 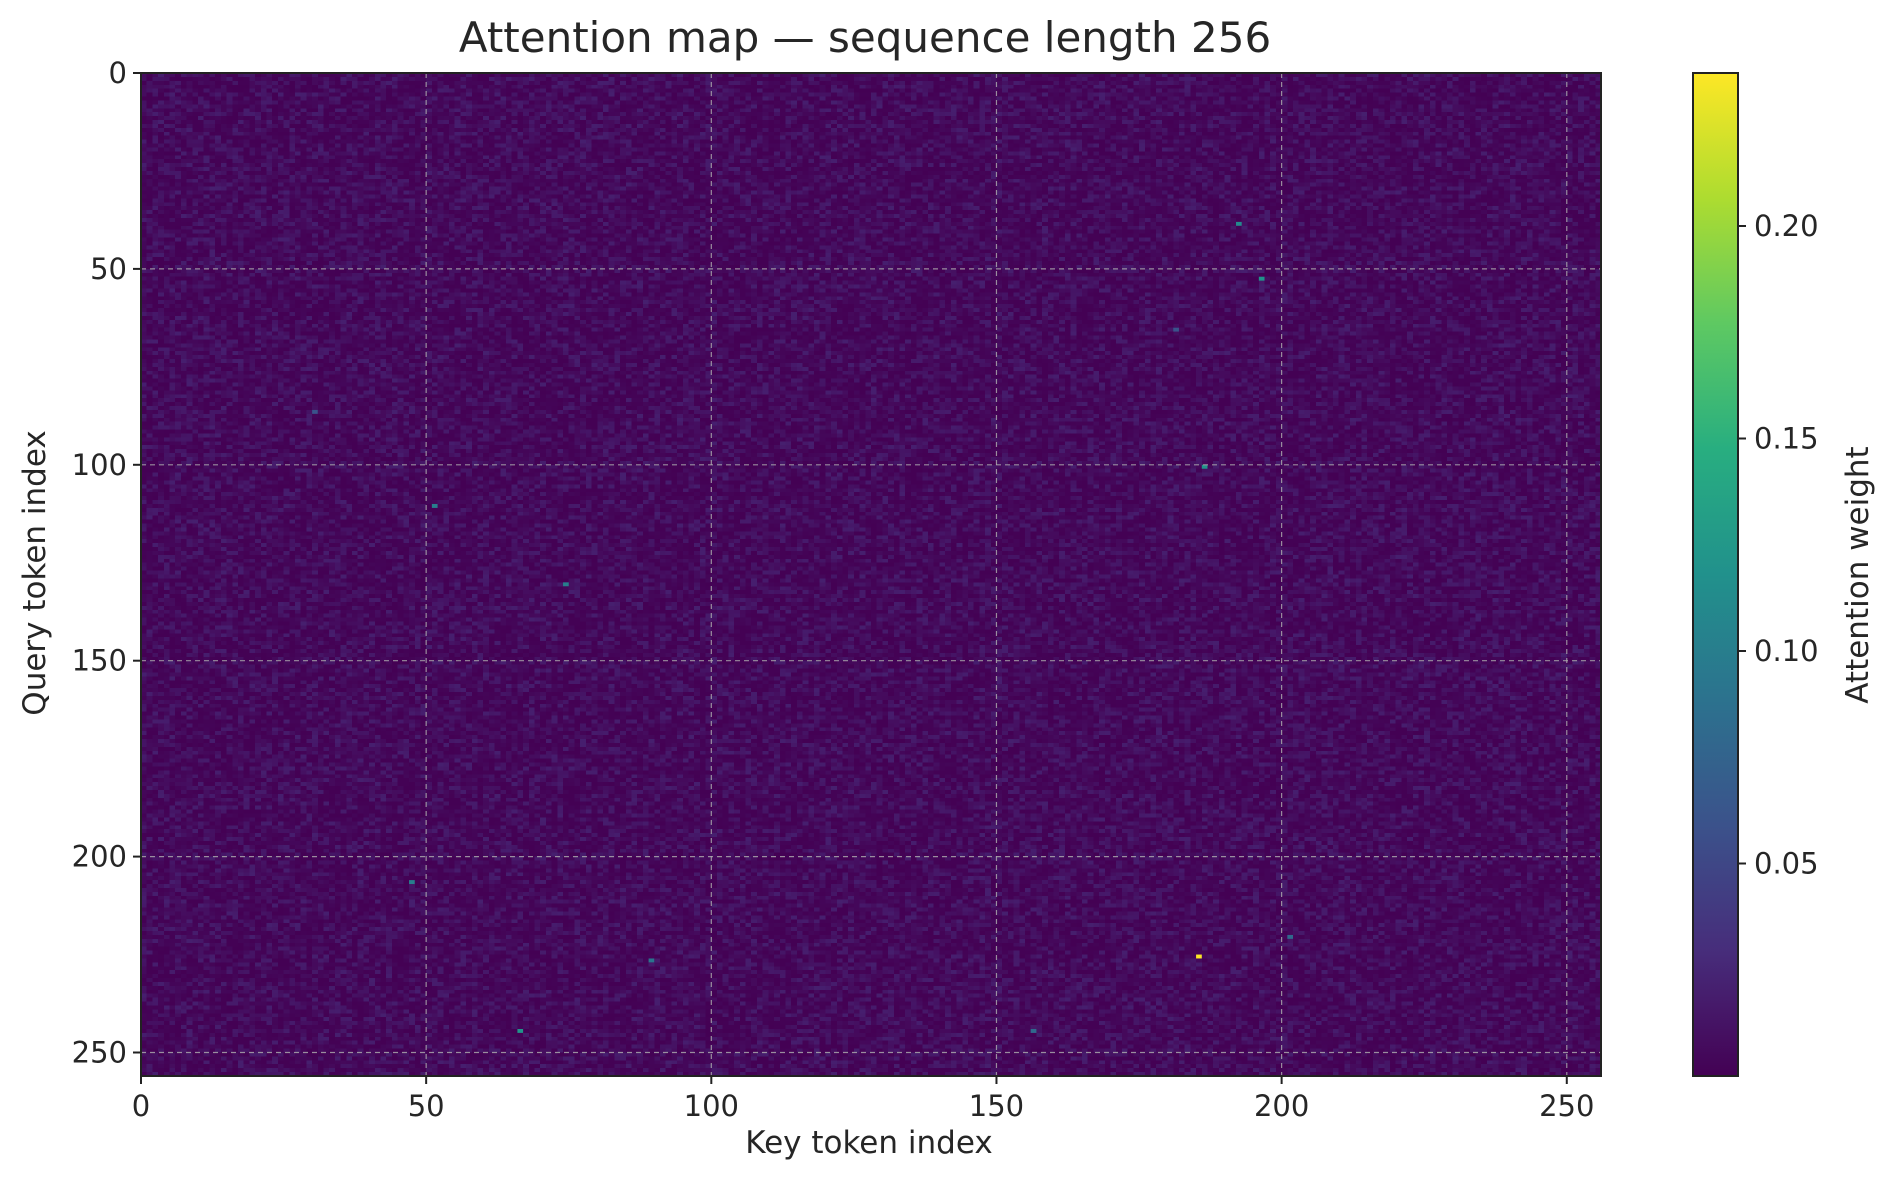 What do you see at coordinates (1778, 545) in the screenshot?
I see `colorbar-ticks: 0.05 0.10 0.15 0.20` at bounding box center [1778, 545].